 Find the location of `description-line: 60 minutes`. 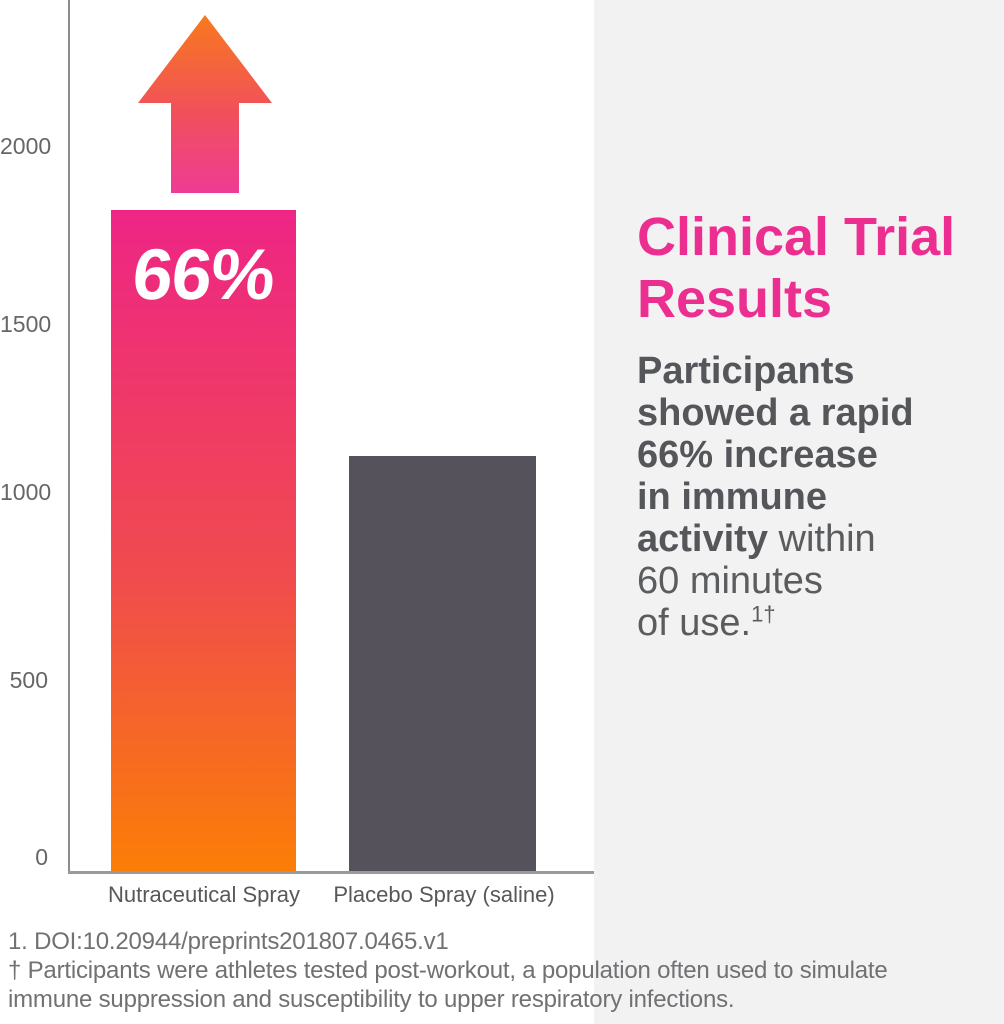

description-line: 60 minutes is located at coordinates (730, 581).